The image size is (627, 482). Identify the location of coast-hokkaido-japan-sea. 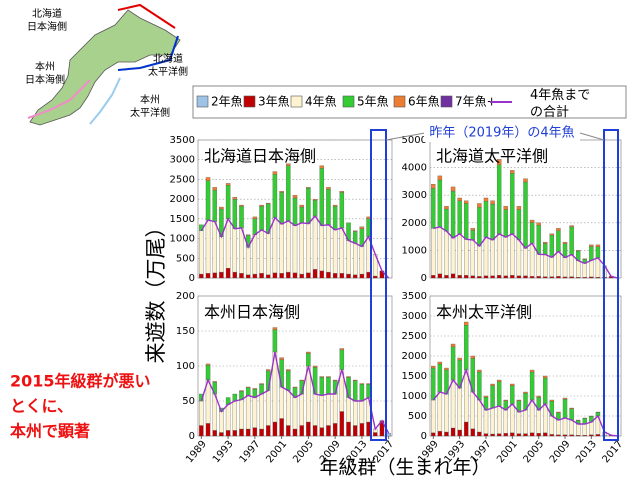
(146, 16).